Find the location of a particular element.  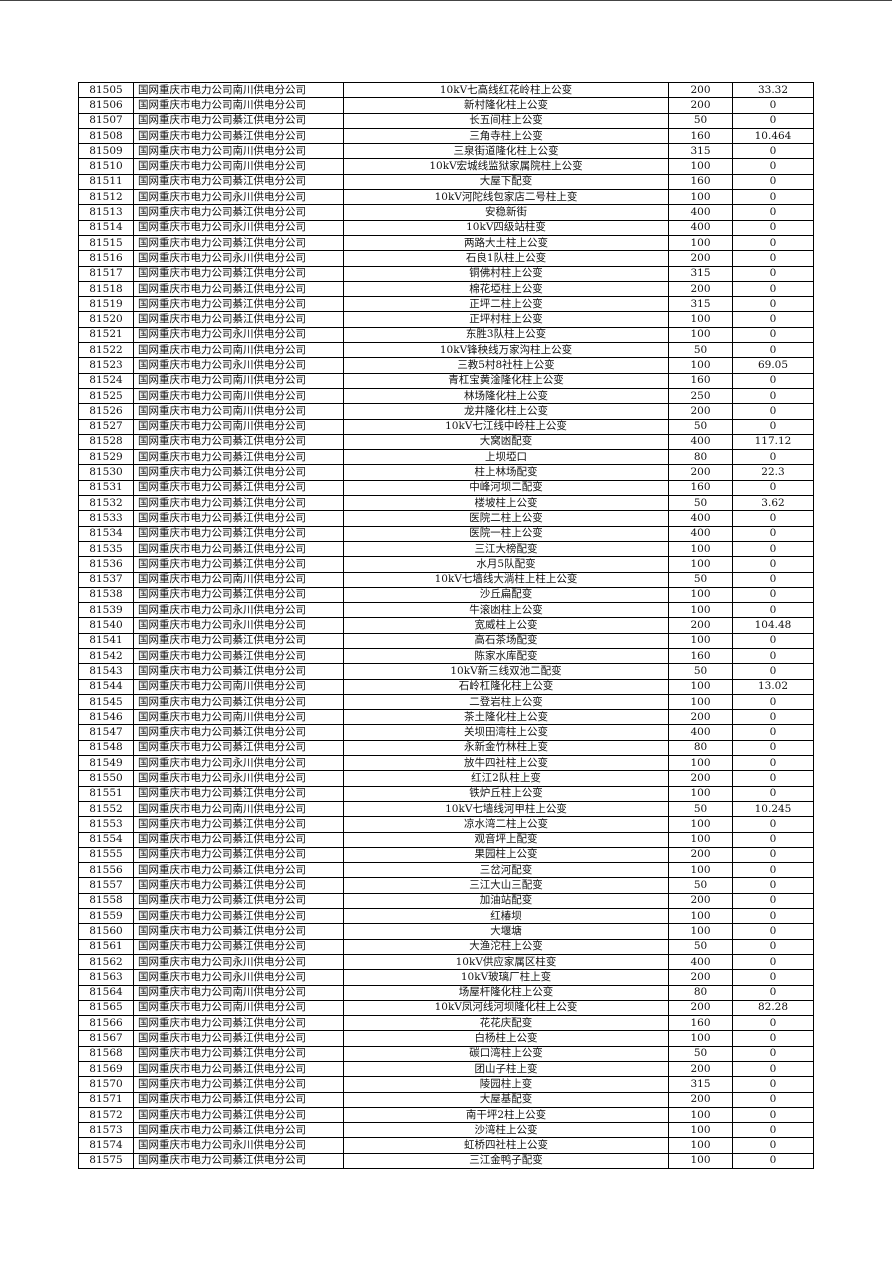

transformer-name-cell: 大屋下配变 is located at coordinates (506, 182).